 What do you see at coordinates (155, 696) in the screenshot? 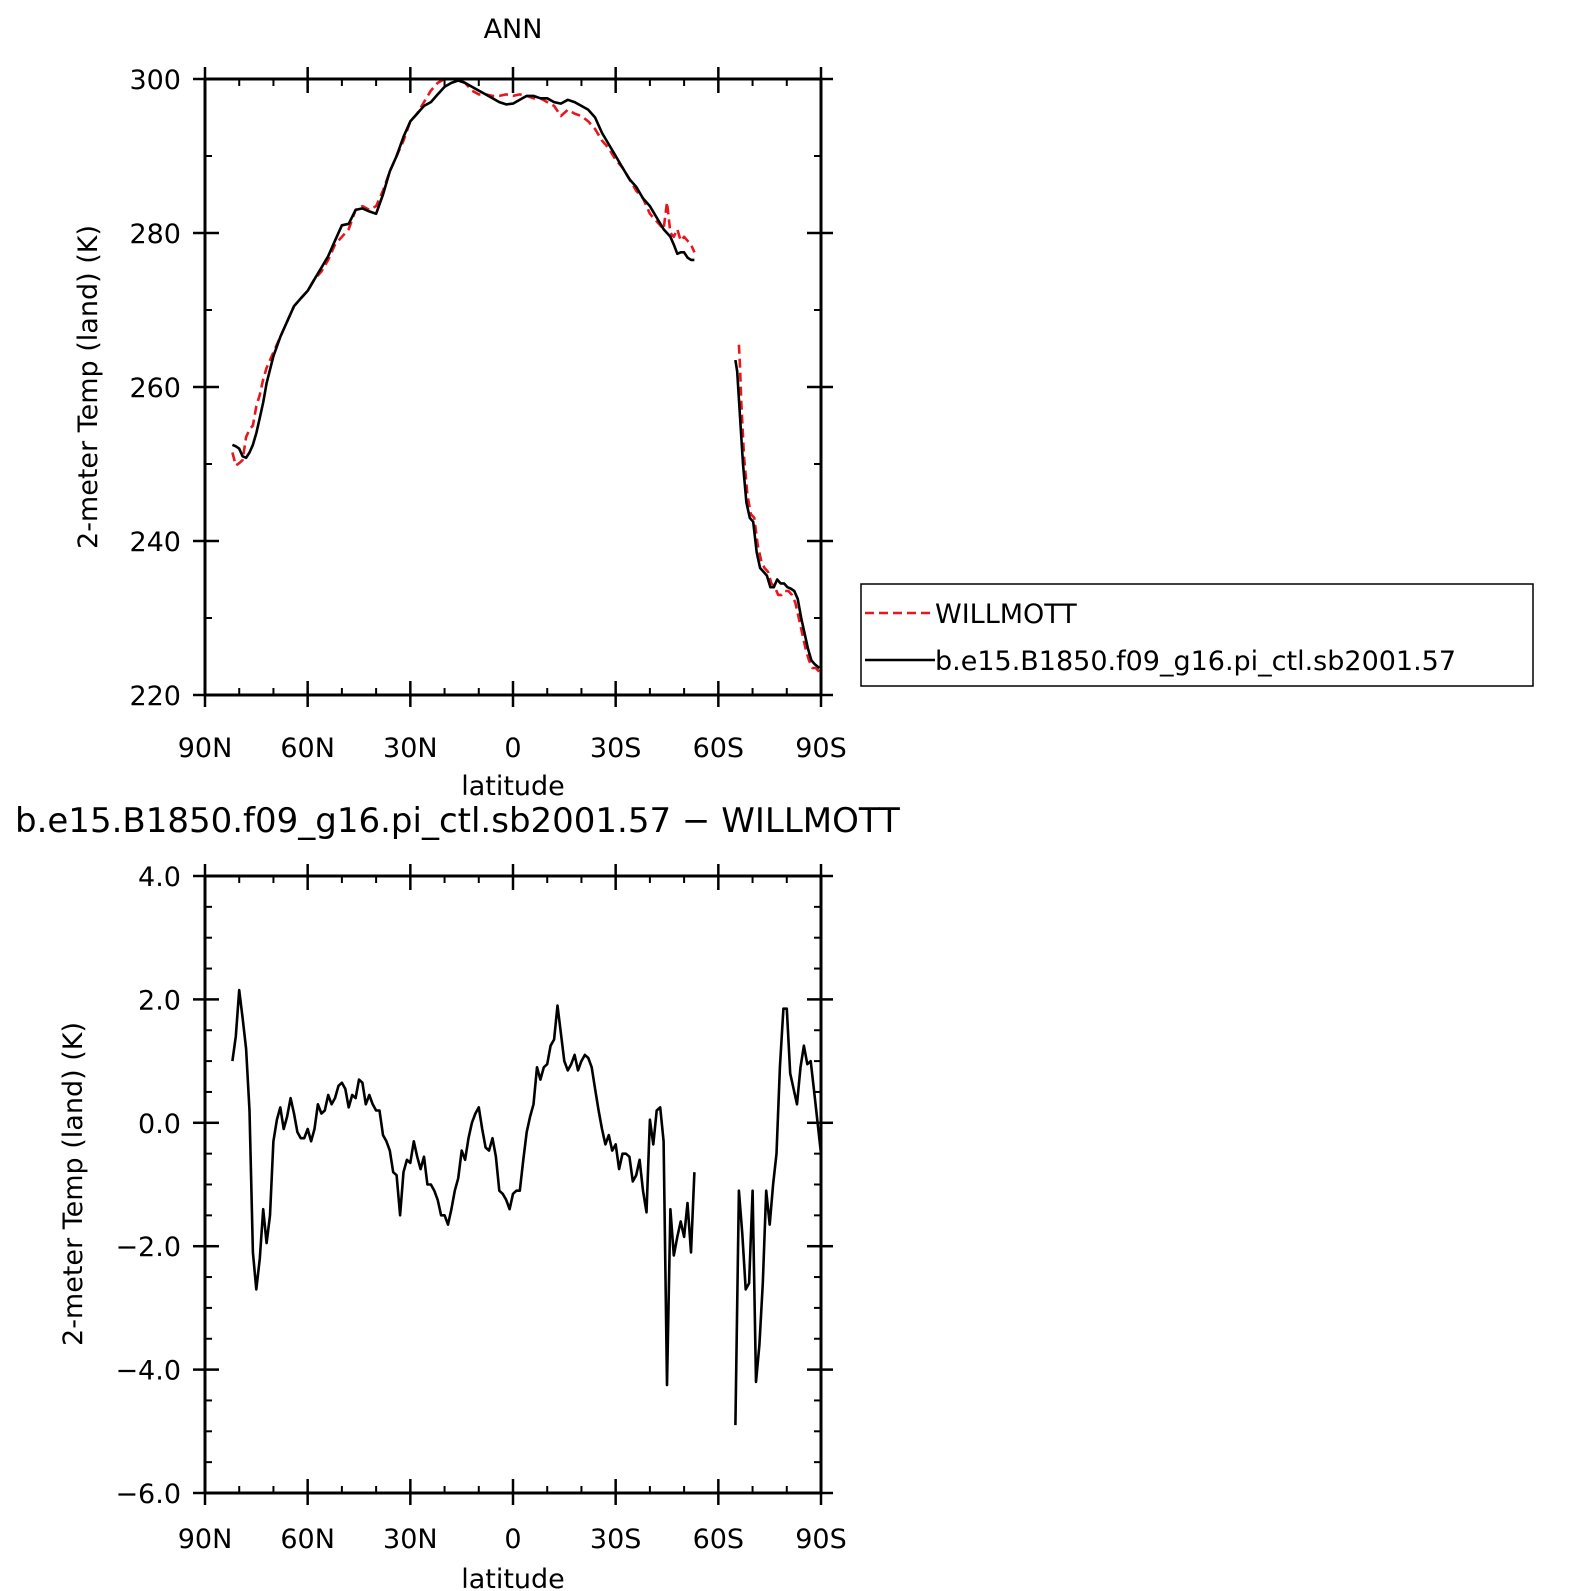
I see `y-tick-label: 220` at bounding box center [155, 696].